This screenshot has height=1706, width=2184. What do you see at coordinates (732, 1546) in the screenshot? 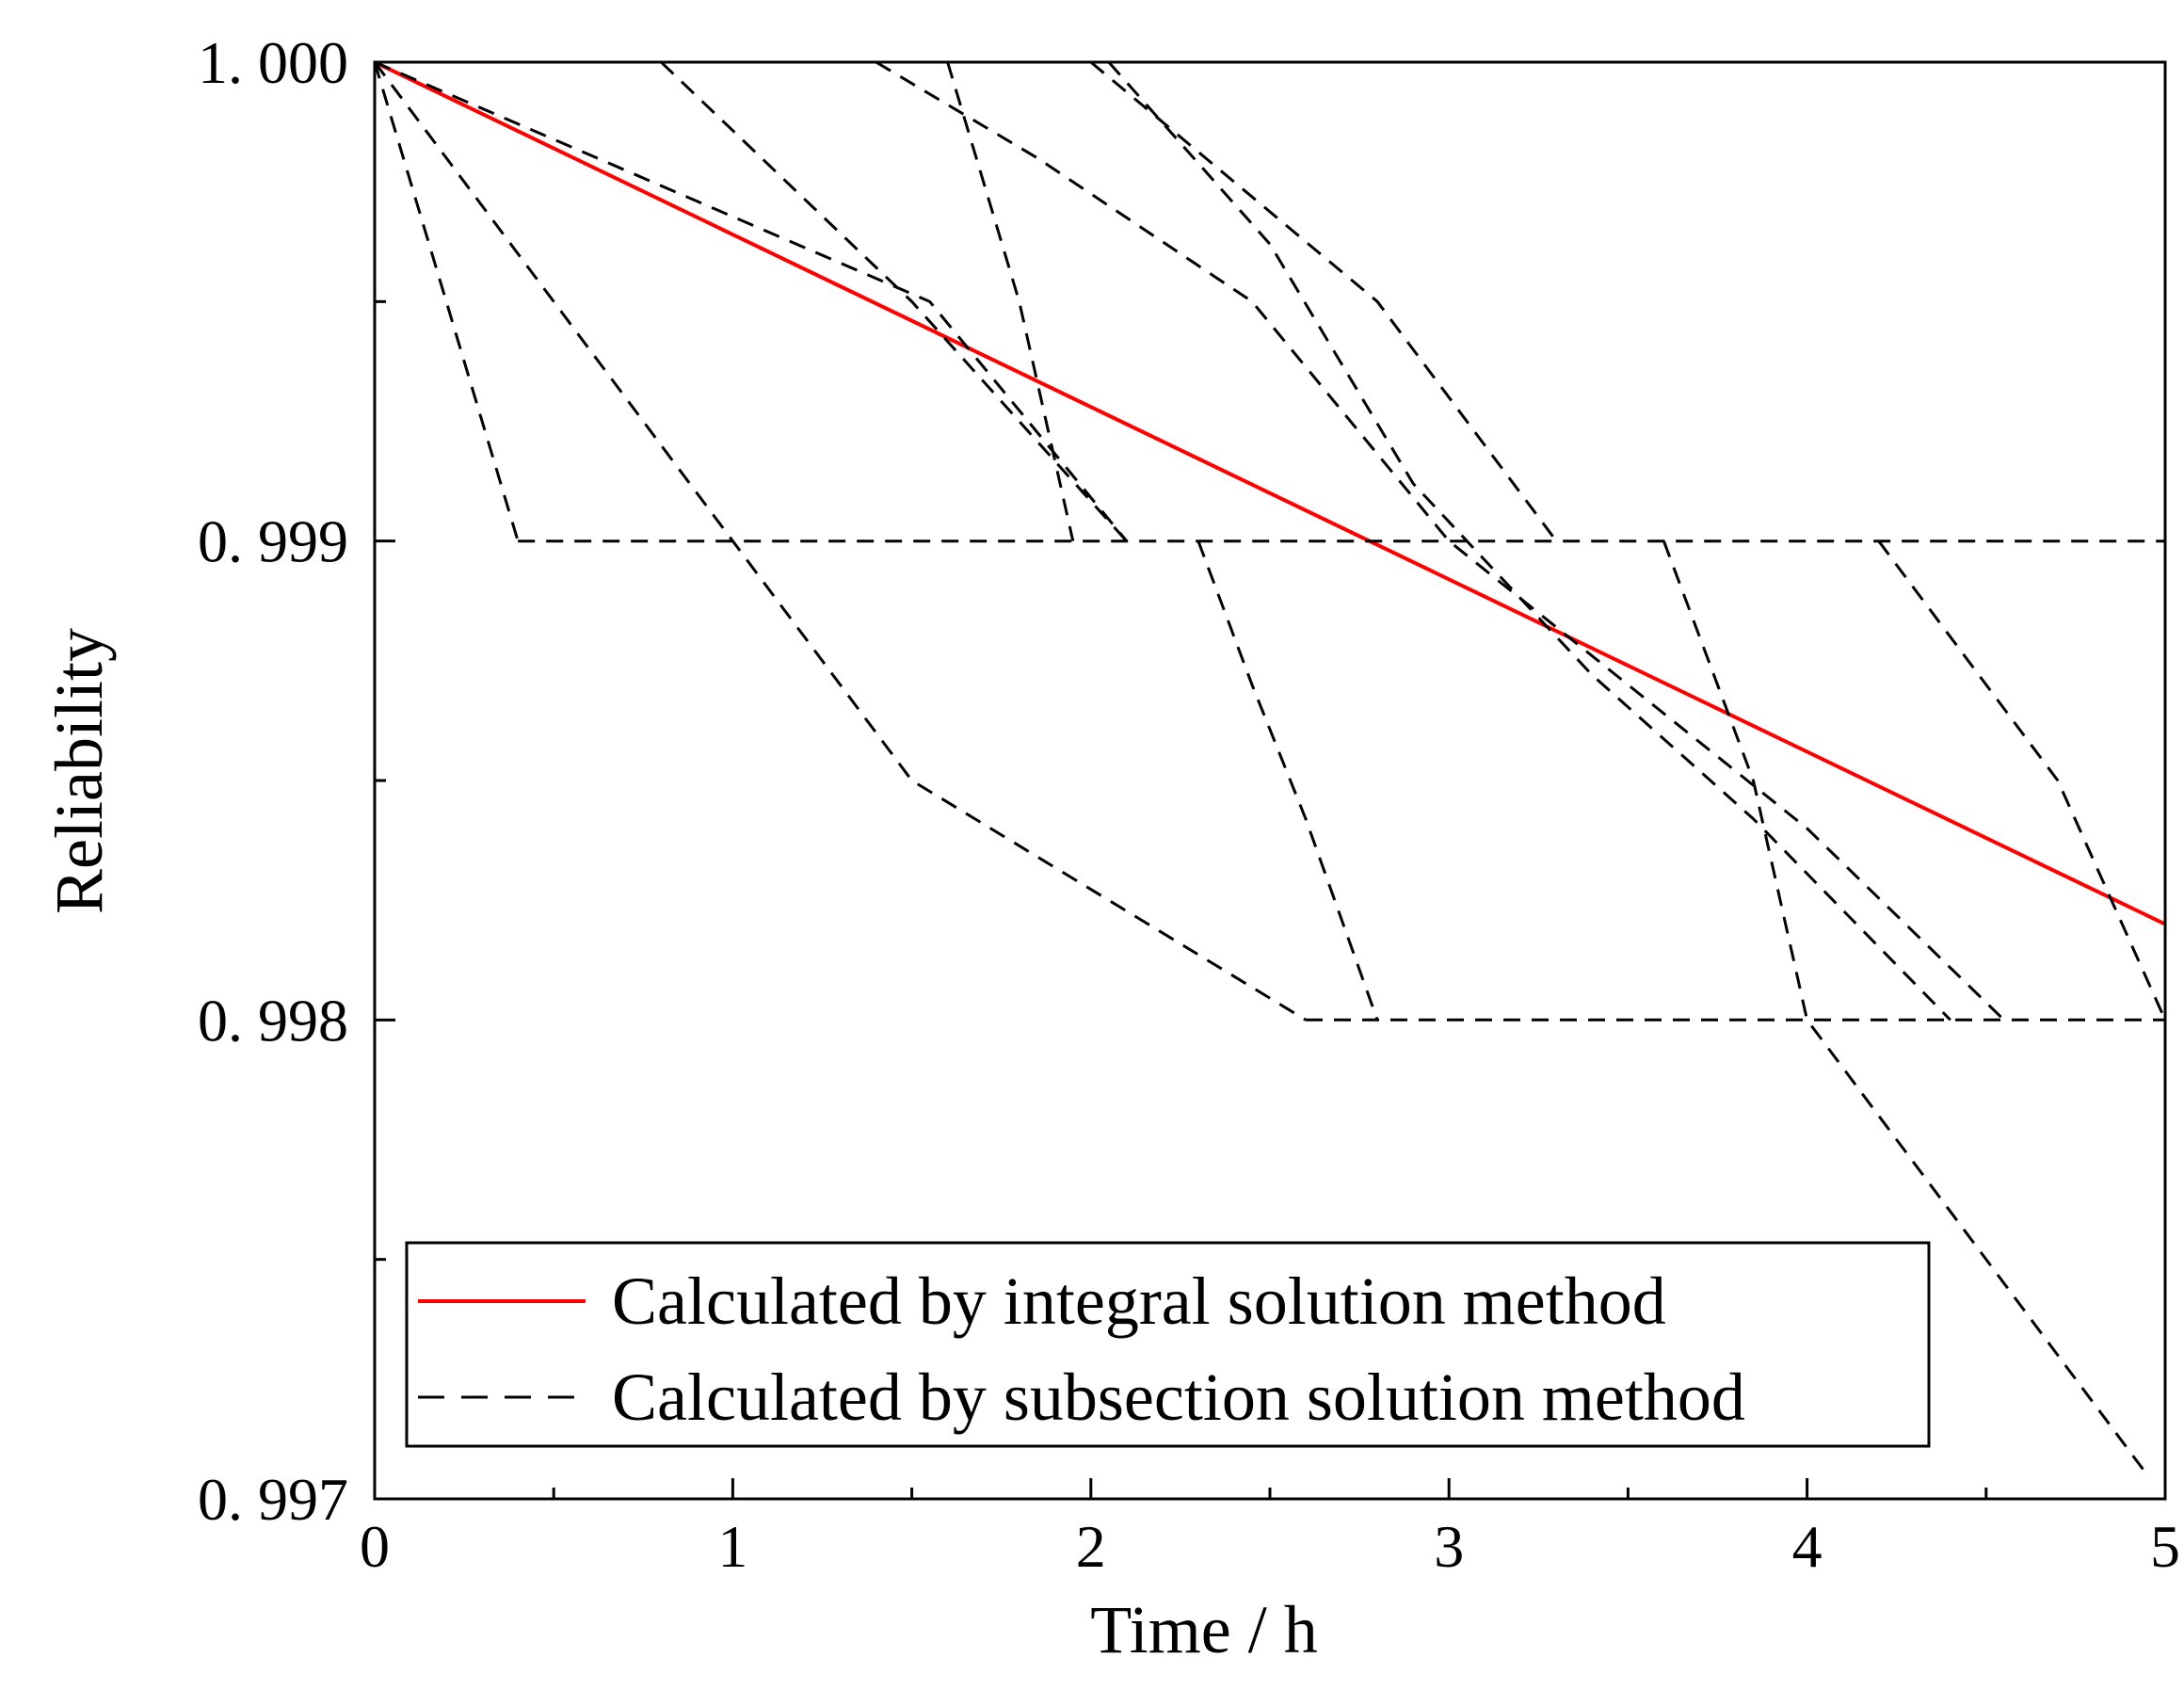
I see `x-tick-label: 1` at bounding box center [732, 1546].